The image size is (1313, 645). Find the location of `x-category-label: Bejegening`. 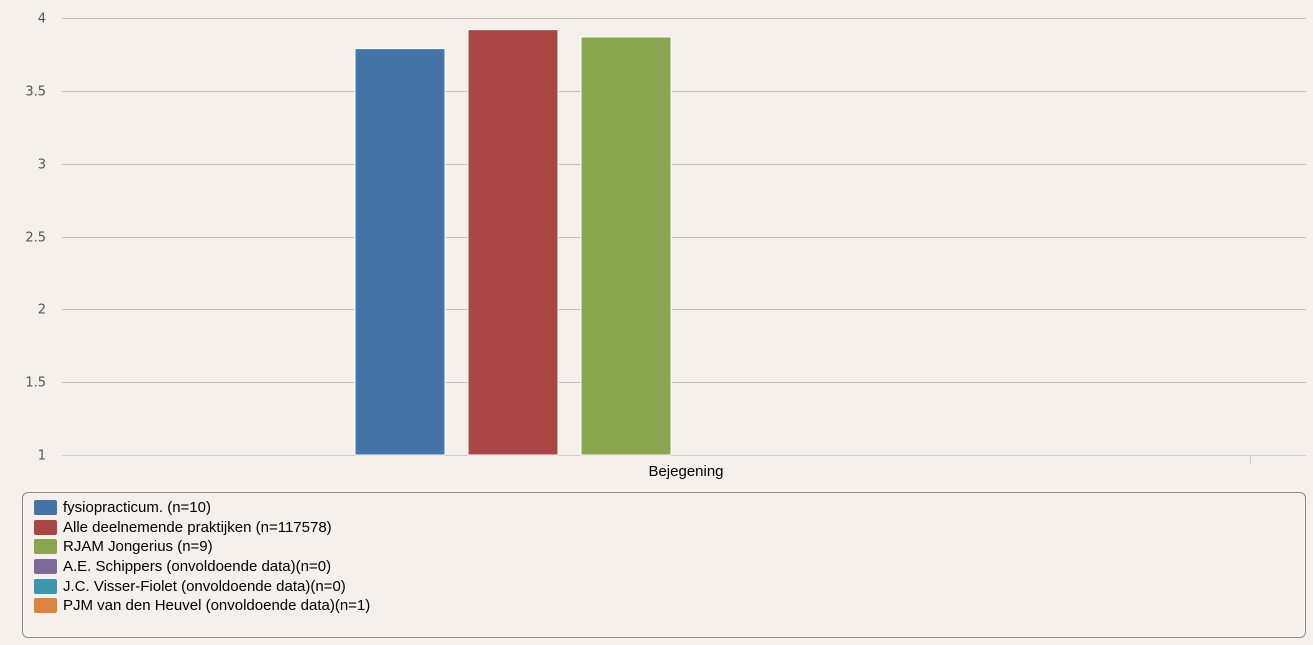

x-category-label: Bejegening is located at coordinates (685, 471).